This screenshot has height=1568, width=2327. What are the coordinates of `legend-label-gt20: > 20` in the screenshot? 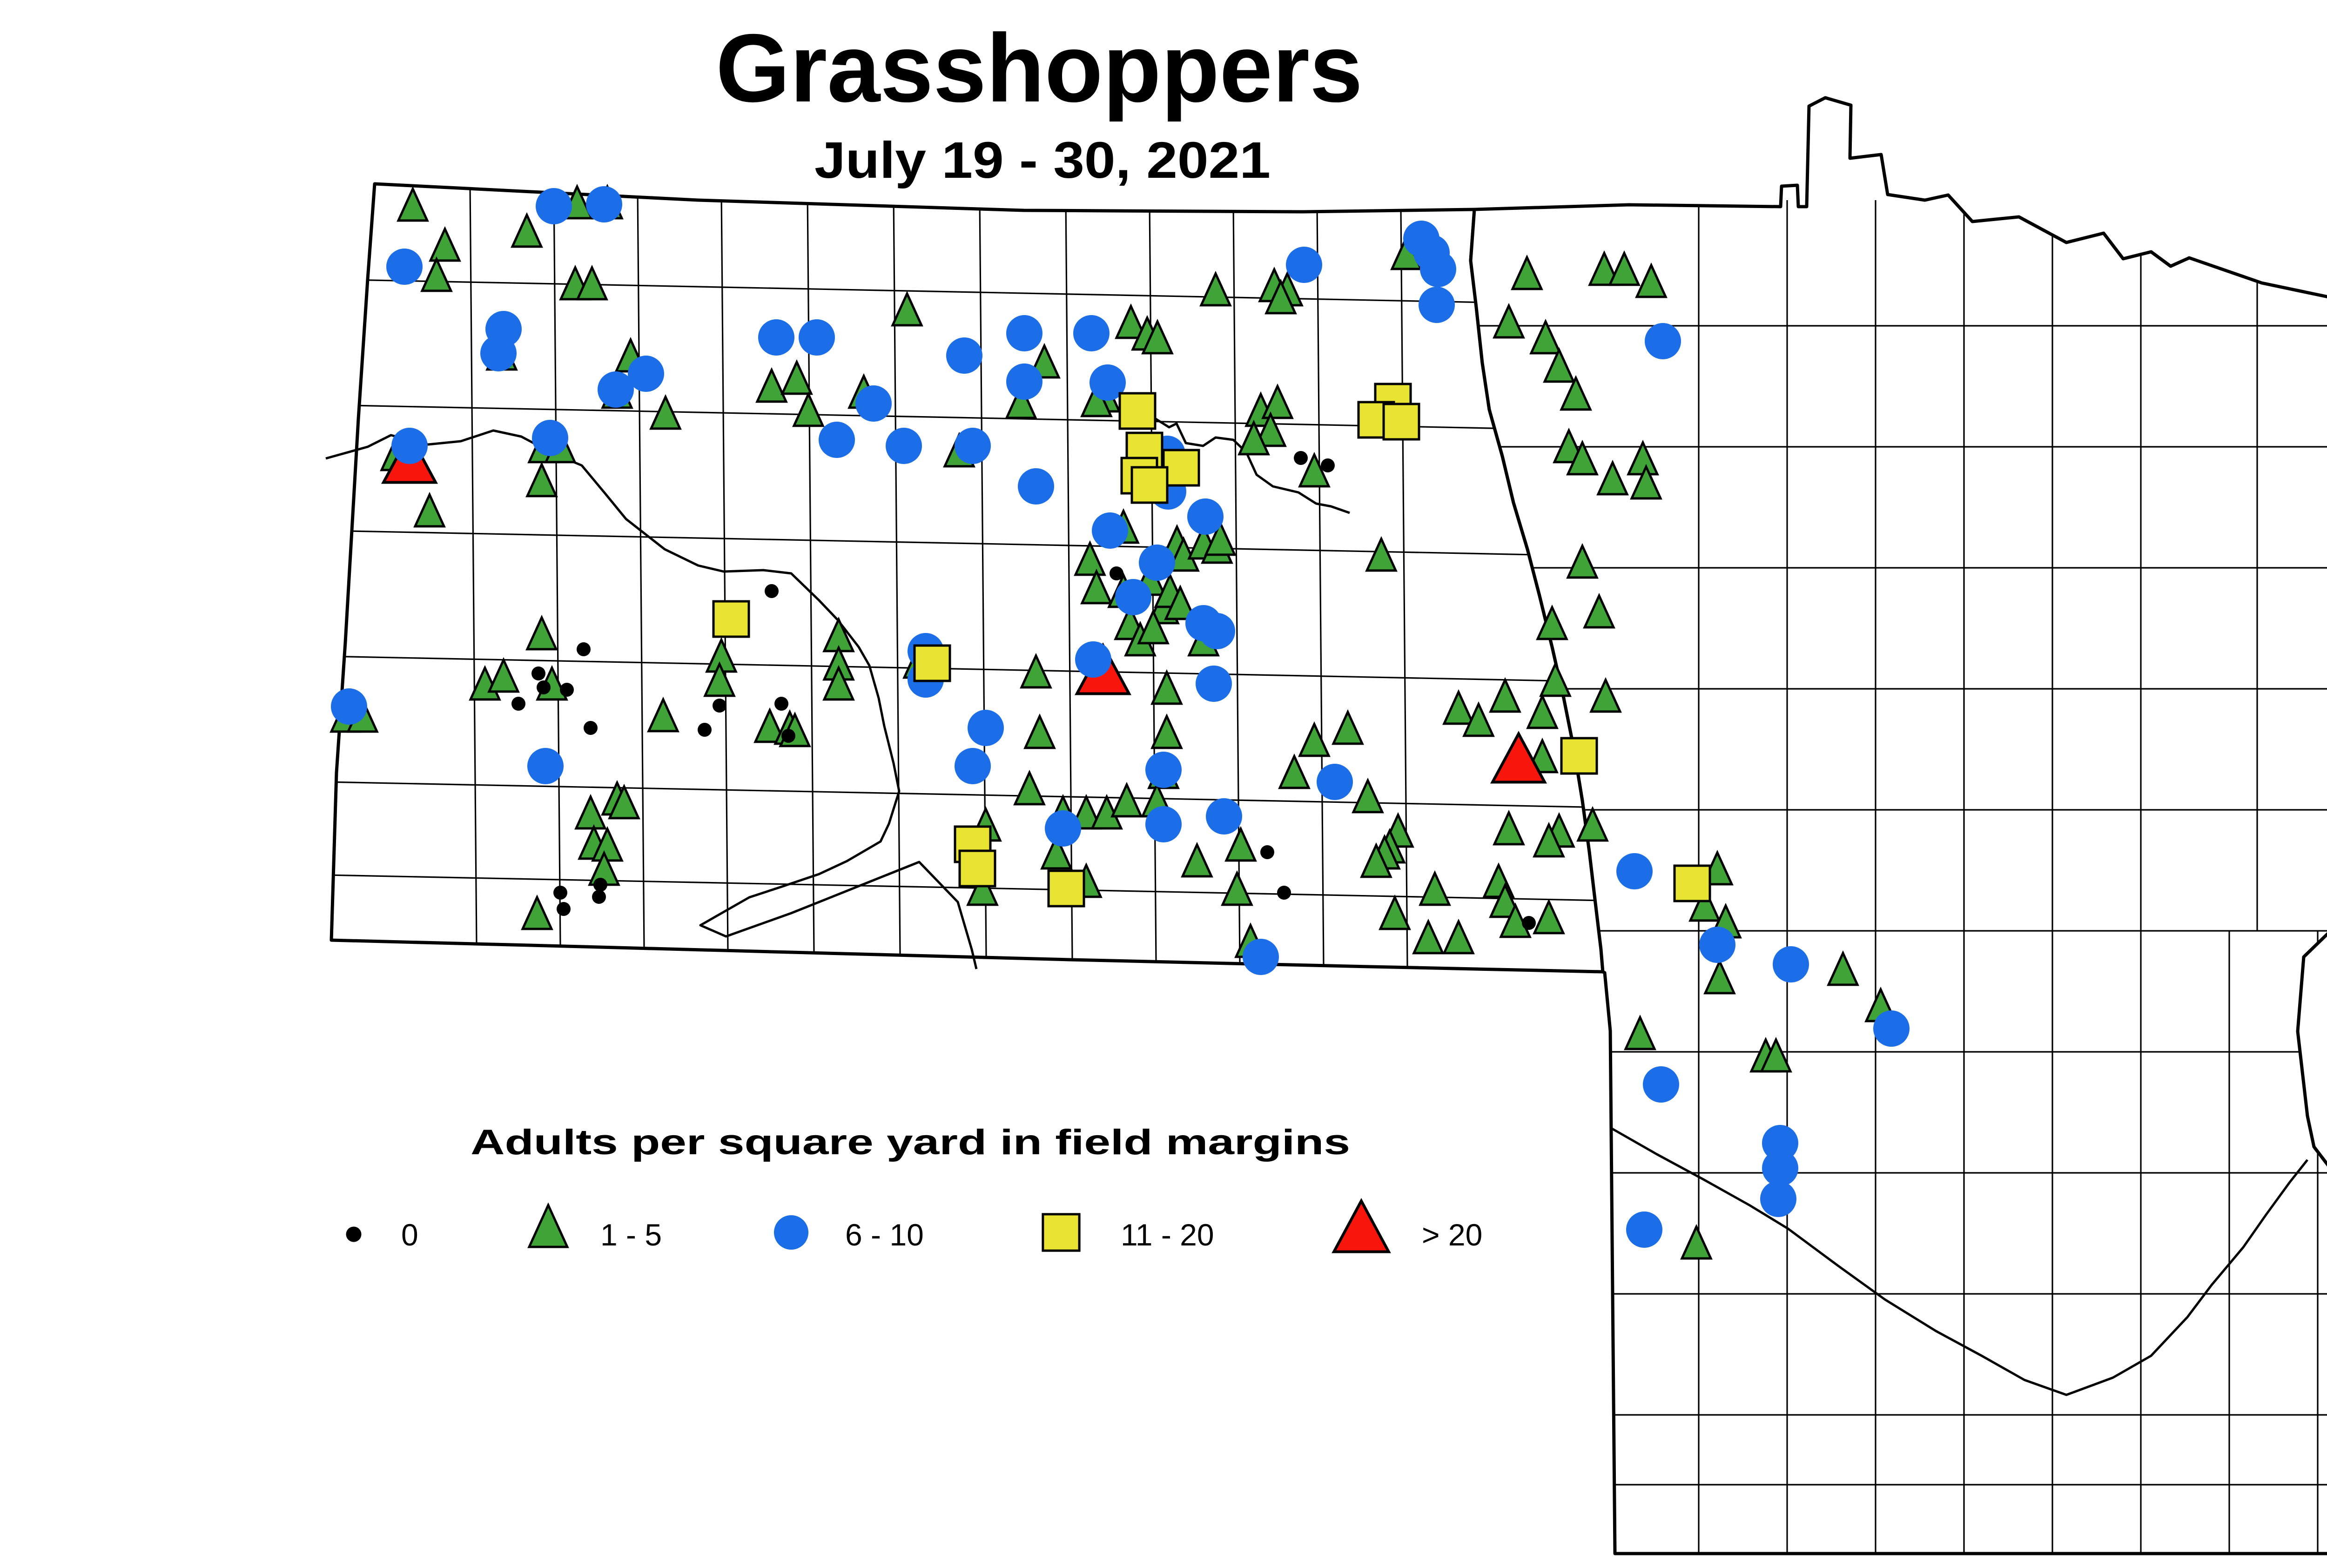 It's located at (1452, 1235).